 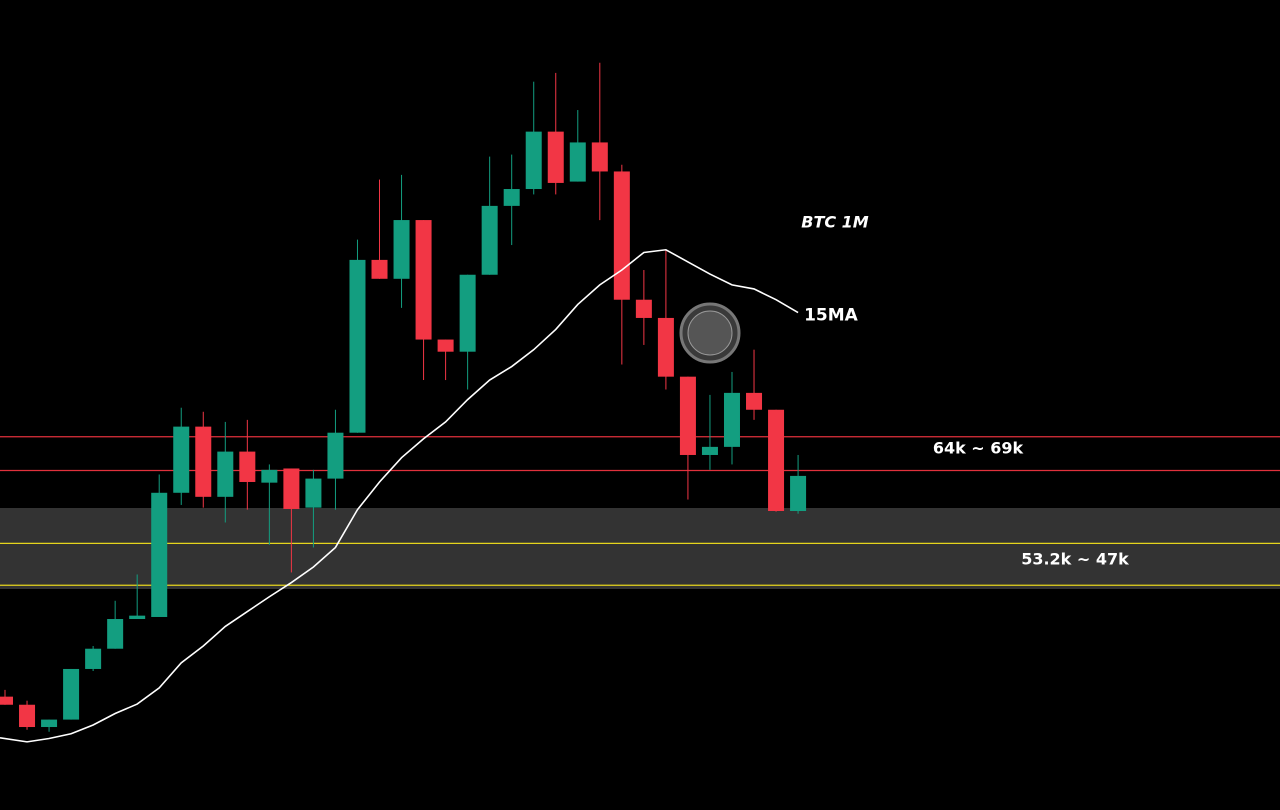 I want to click on zone-label: 53.2k ~ 47k, so click(x=1075, y=559).